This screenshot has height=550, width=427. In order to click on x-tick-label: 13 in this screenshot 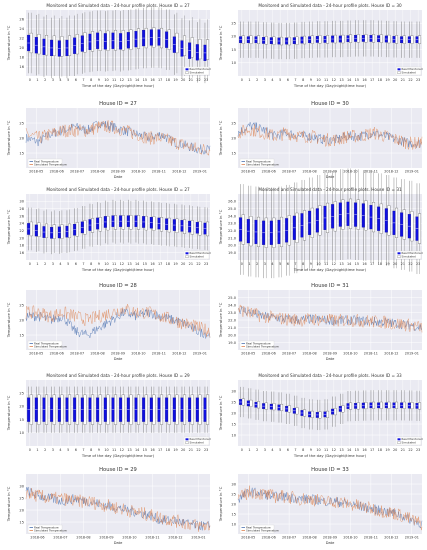, I will do `click(341, 80)`.